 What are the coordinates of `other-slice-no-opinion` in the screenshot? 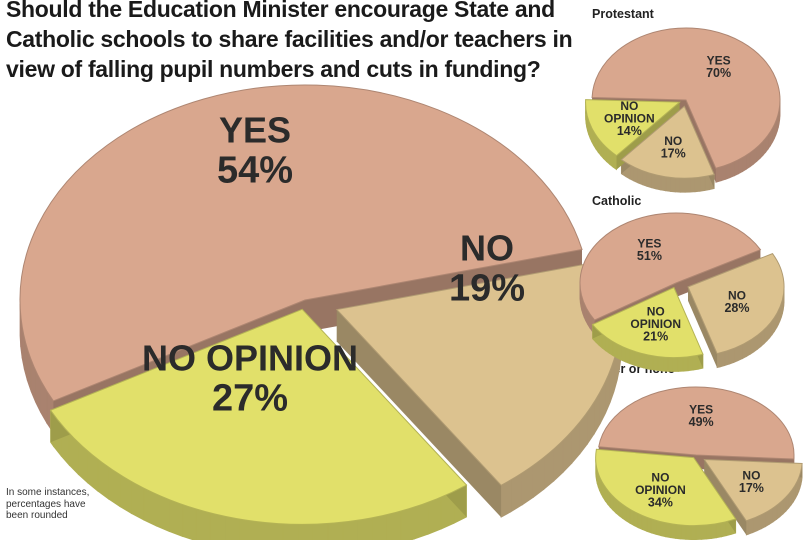 It's located at (666, 487).